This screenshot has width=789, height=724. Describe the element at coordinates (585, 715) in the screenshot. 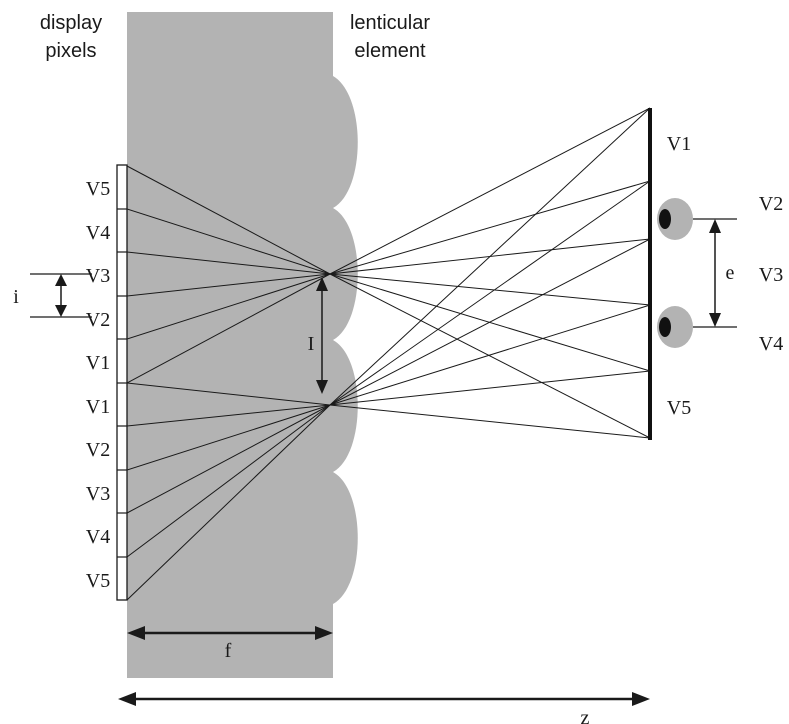

I see `viewing-distance-label: z` at that location.